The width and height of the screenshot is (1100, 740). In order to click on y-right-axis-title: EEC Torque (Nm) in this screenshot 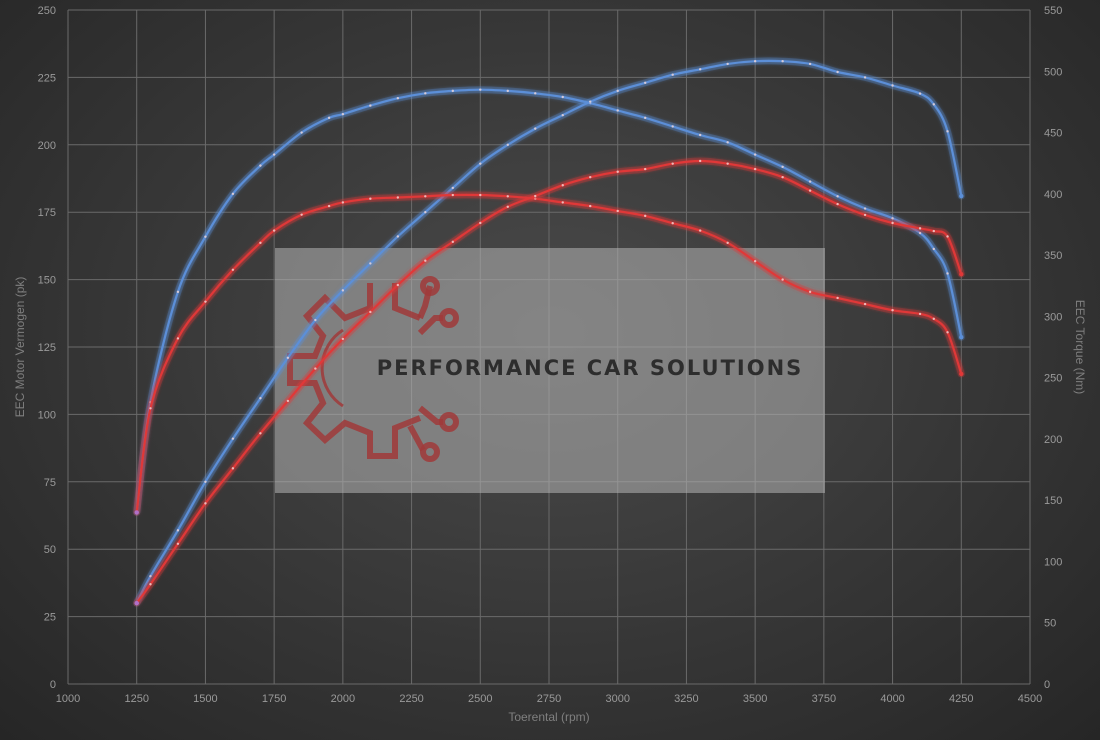, I will do `click(1080, 347)`.